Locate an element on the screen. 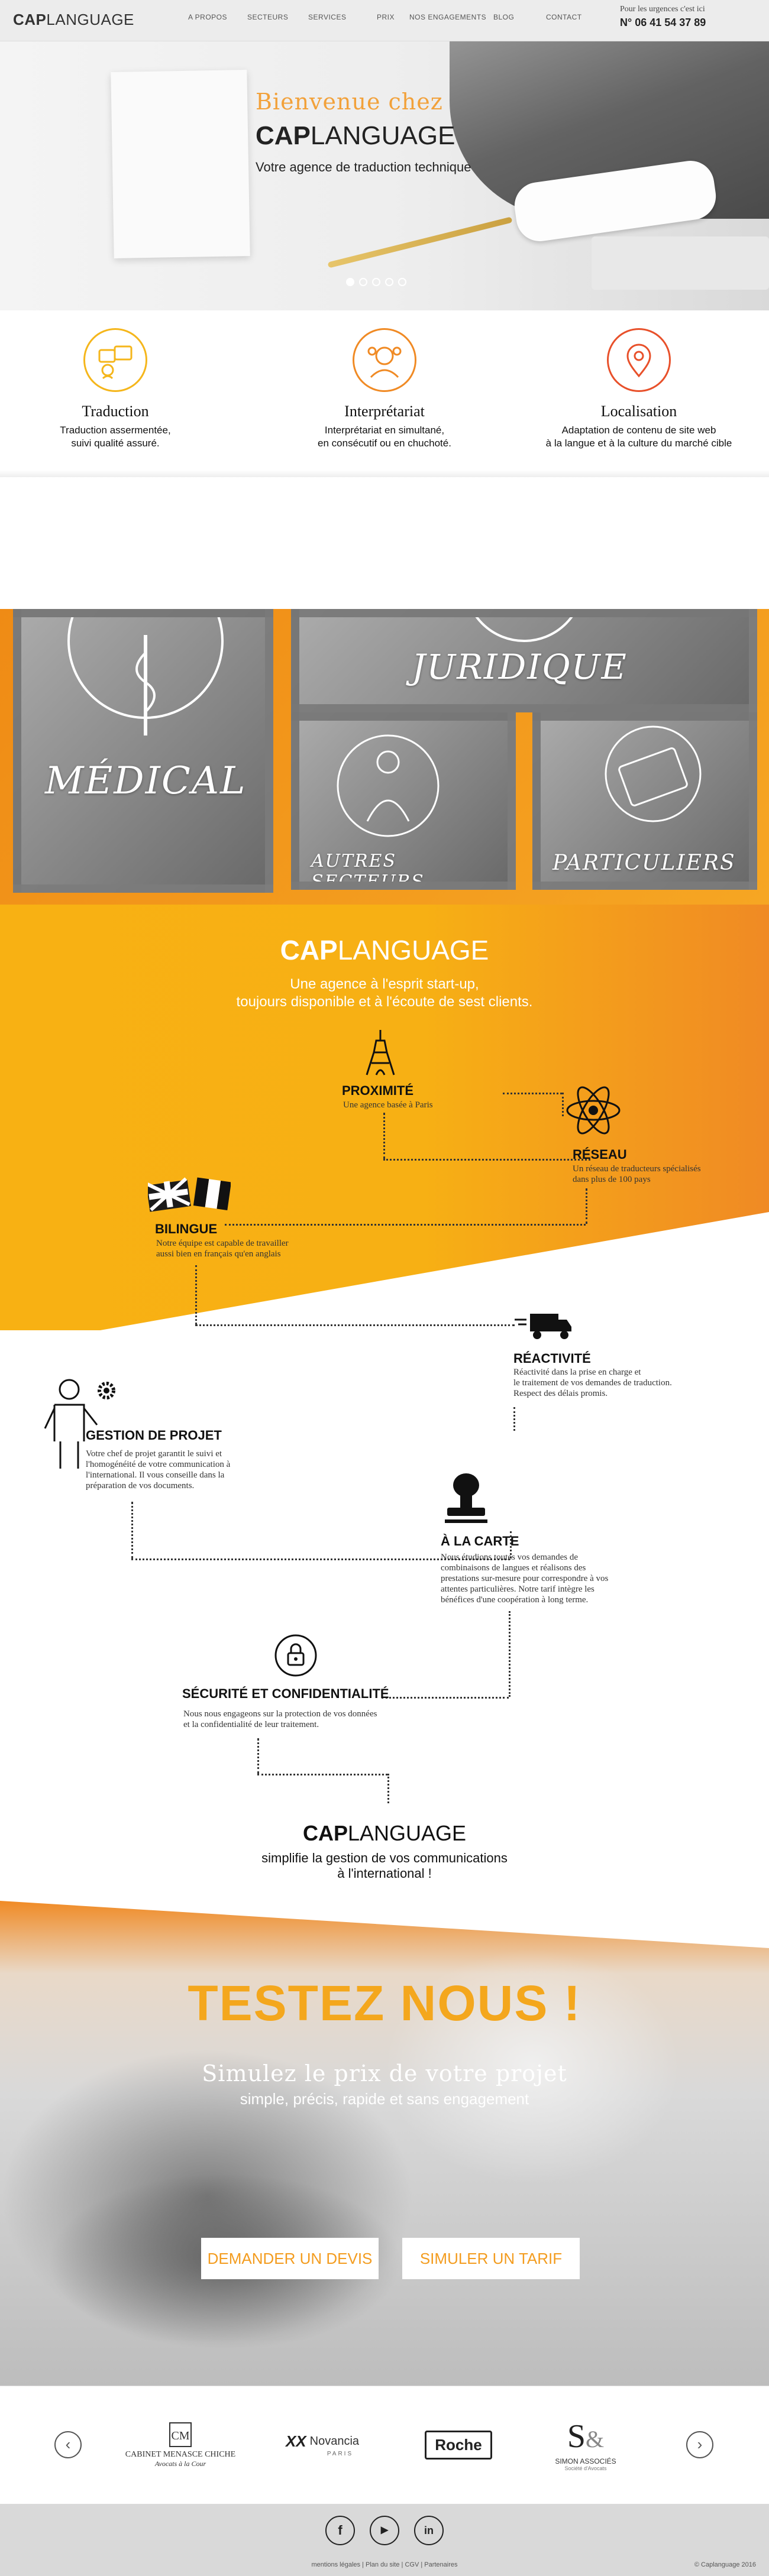 The width and height of the screenshot is (769, 2576). partner-logo-novancia: XX Novancia PARIS is located at coordinates (322, 2444).